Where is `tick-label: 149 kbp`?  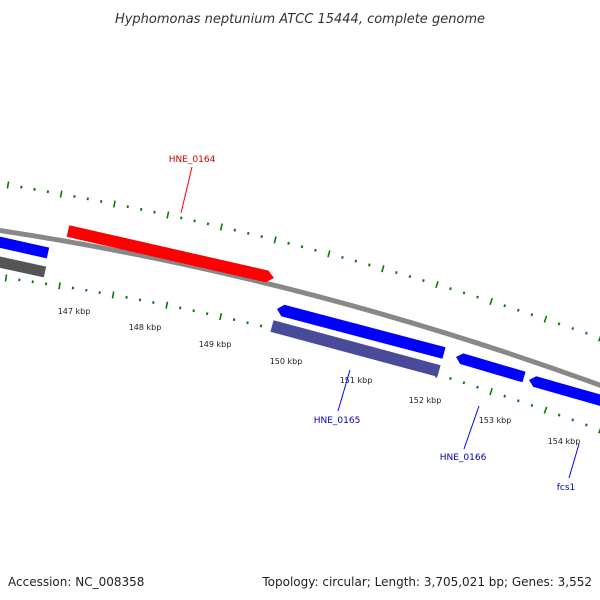
tick-label: 149 kbp is located at coordinates (215, 344).